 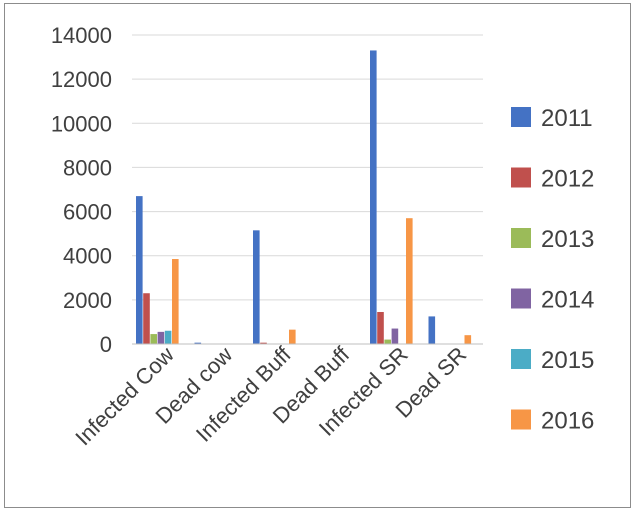 What do you see at coordinates (106, 344) in the screenshot?
I see `y-tick-label: 0` at bounding box center [106, 344].